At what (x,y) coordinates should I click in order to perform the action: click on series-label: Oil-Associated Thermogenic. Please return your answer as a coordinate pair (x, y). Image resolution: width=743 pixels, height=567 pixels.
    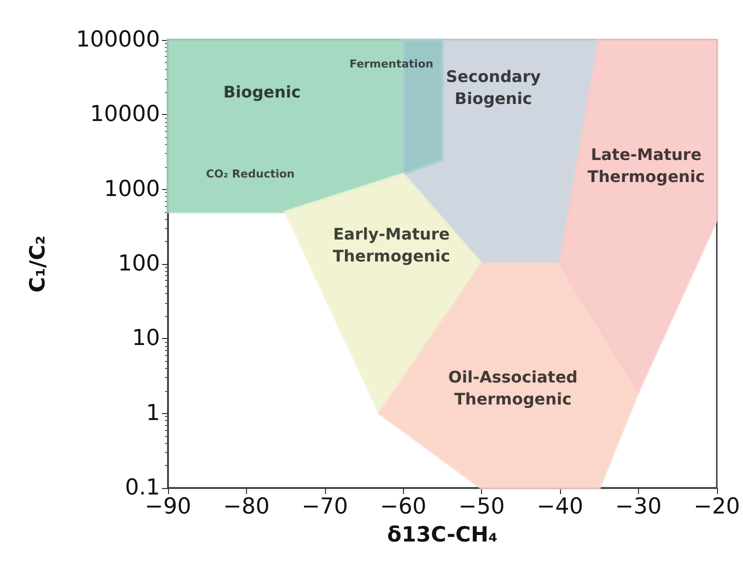
    Looking at the image, I should click on (513, 387).